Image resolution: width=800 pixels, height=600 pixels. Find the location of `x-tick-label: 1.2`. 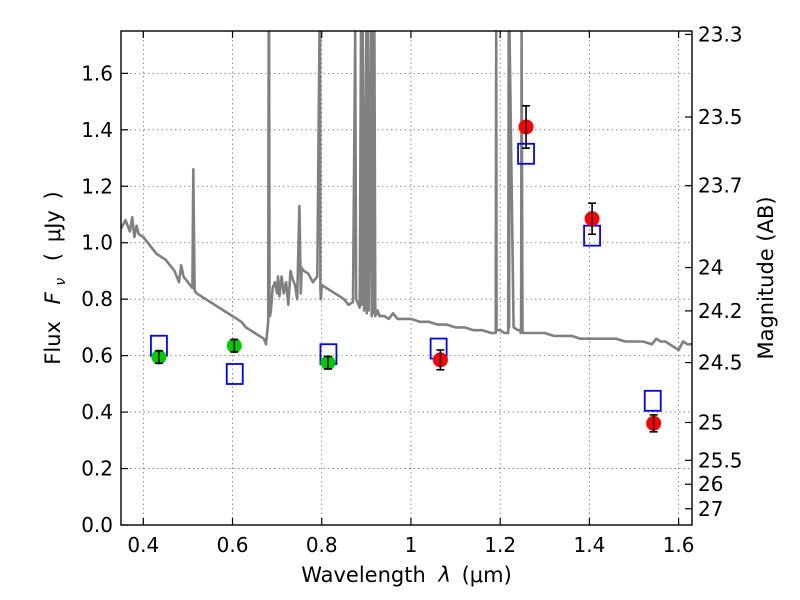

x-tick-label: 1.2 is located at coordinates (500, 545).